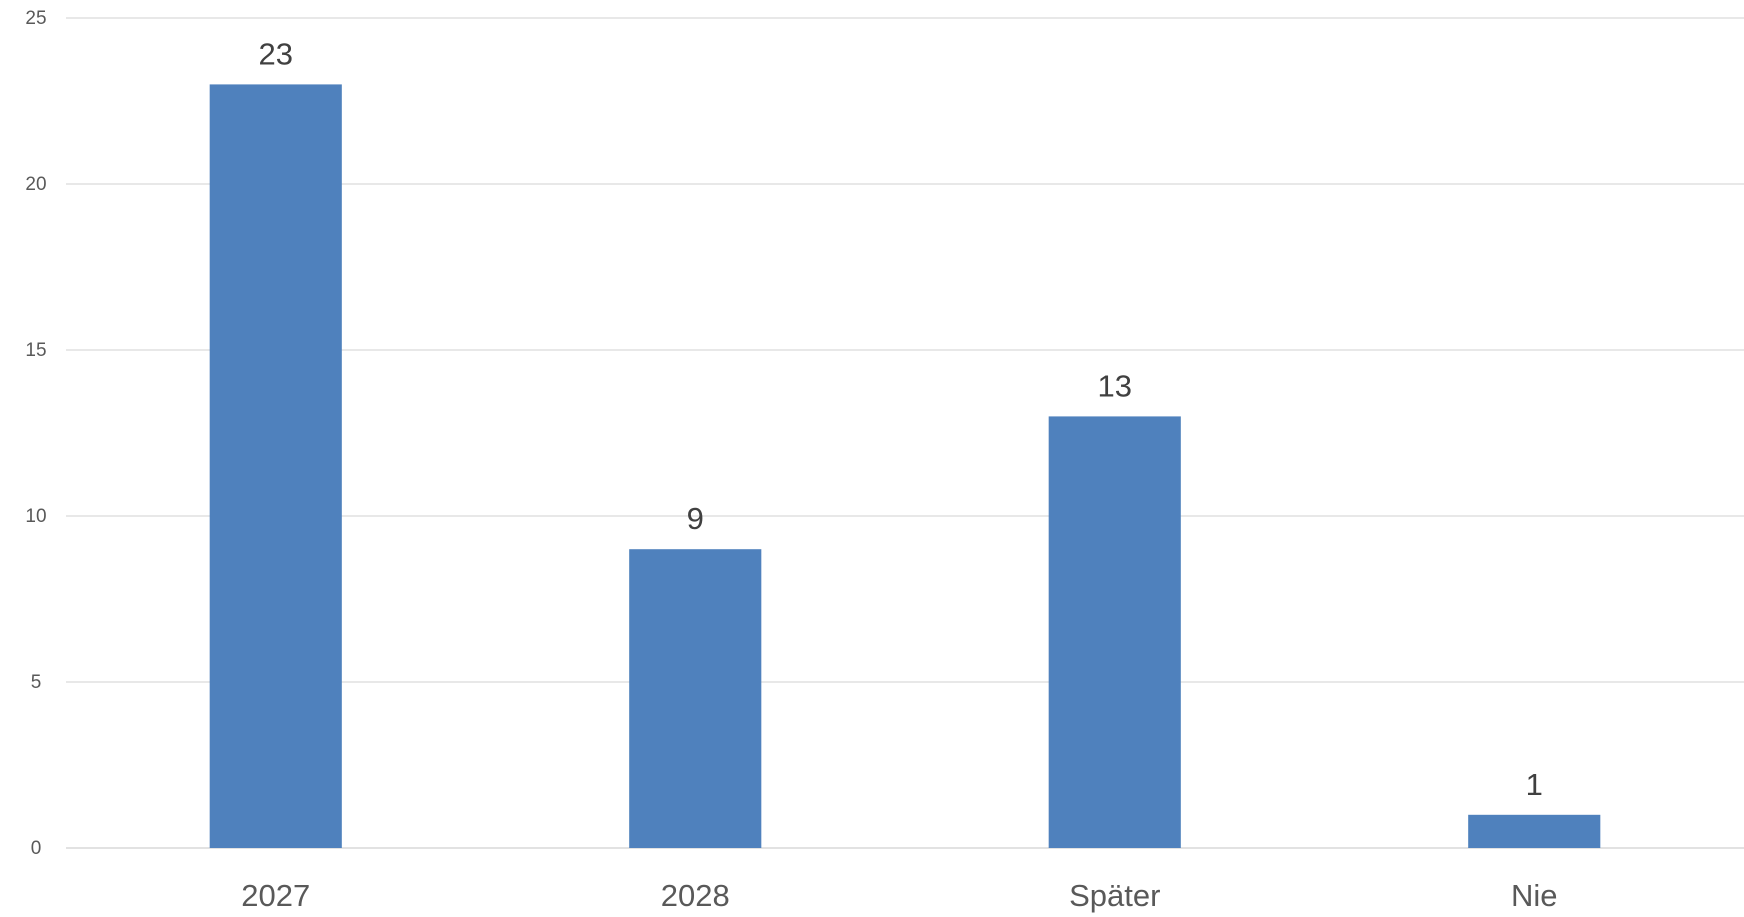  Describe the element at coordinates (276, 53) in the screenshot. I see `data-label: 23` at that location.